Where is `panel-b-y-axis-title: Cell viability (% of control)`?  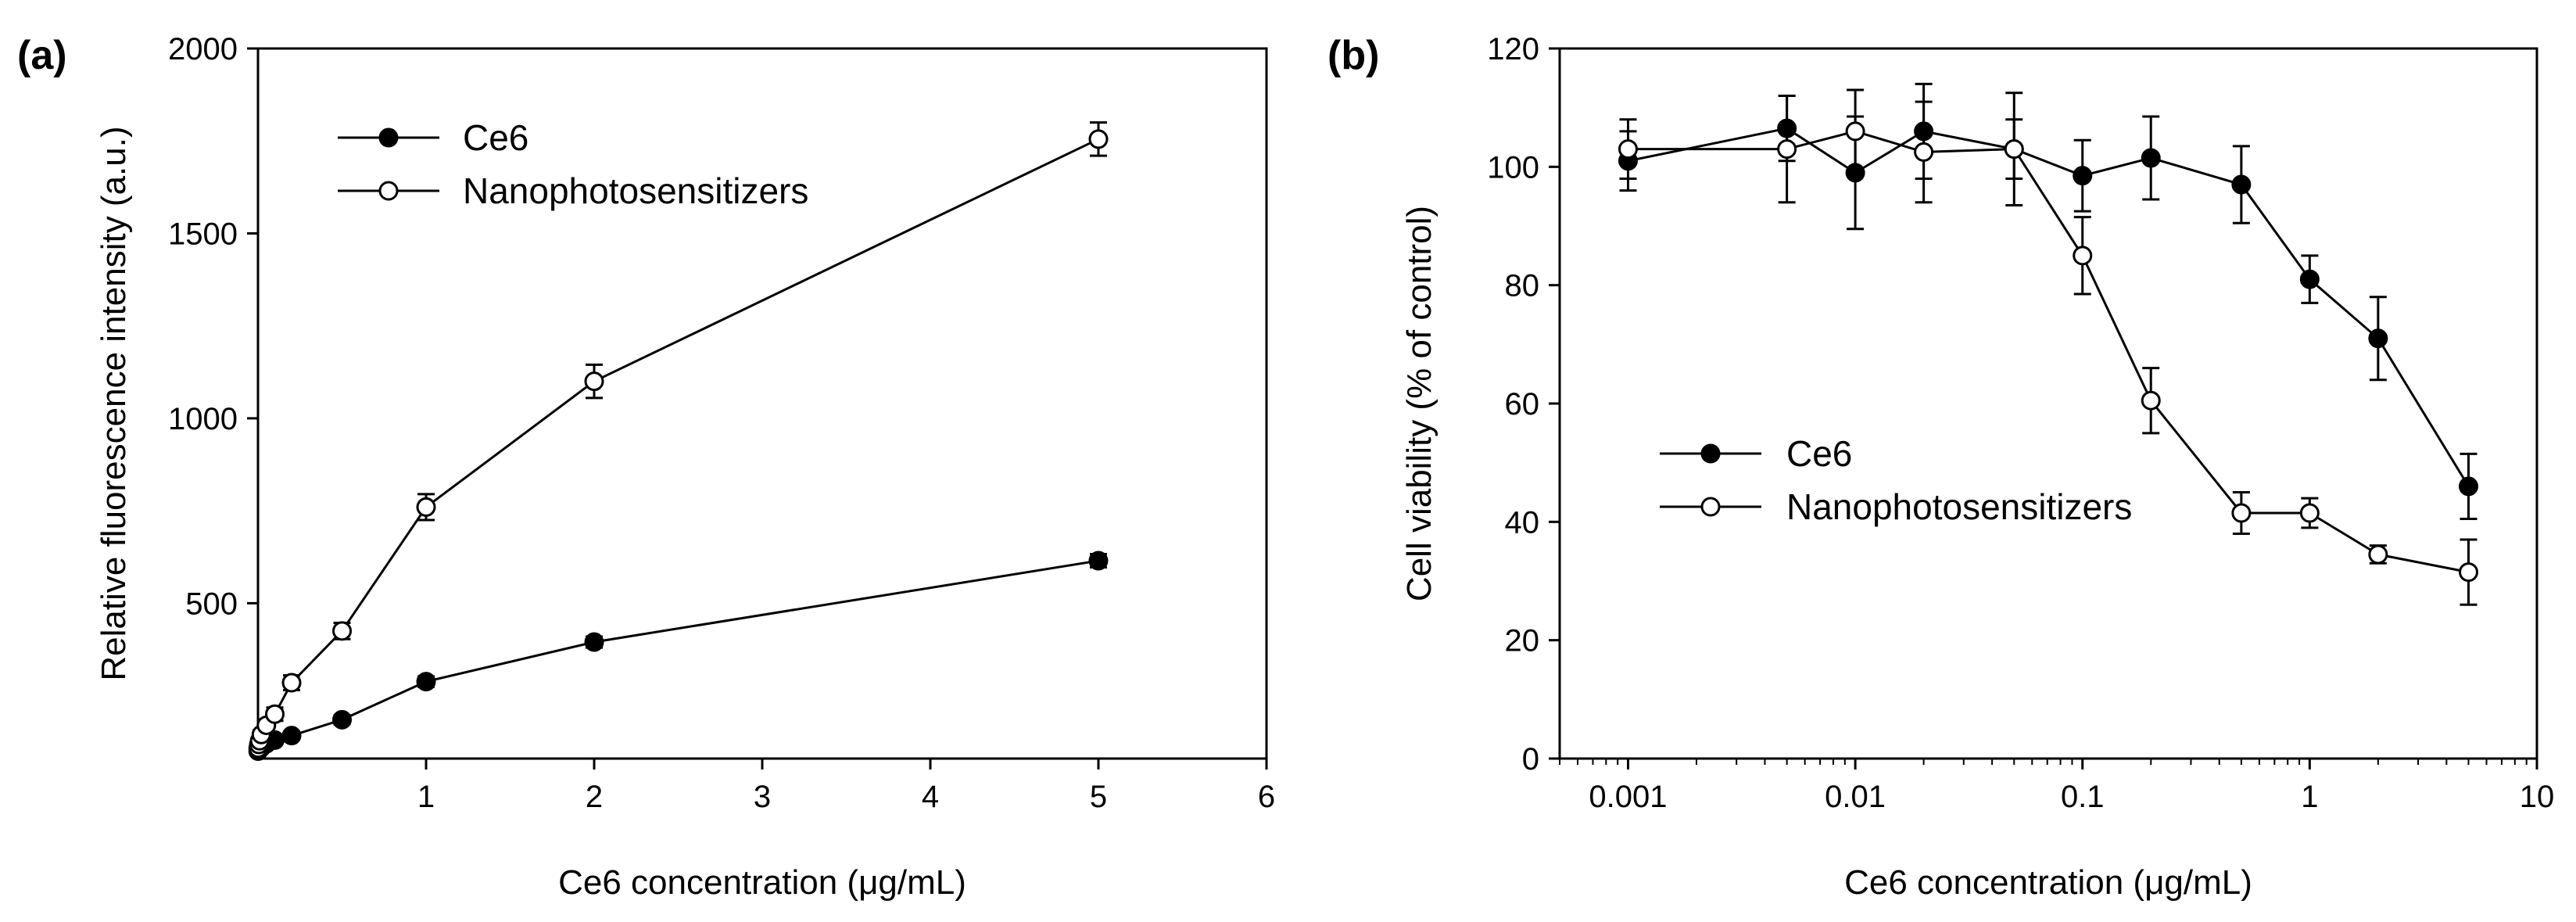 panel-b-y-axis-title: Cell viability (% of control) is located at coordinates (1419, 403).